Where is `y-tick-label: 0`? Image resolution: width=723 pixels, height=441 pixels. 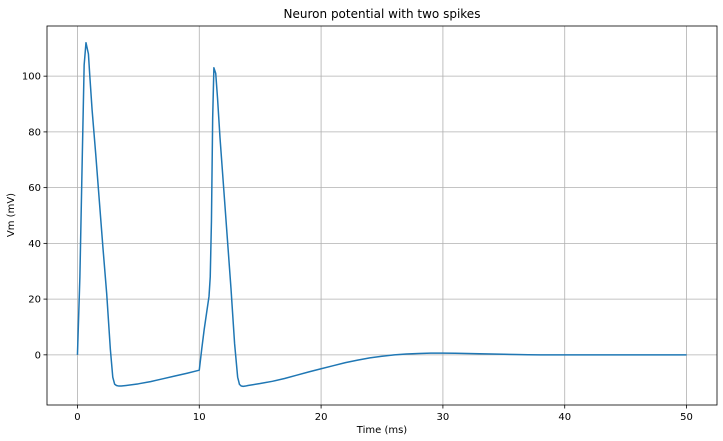
y-tick-label: 0 is located at coordinates (38, 355).